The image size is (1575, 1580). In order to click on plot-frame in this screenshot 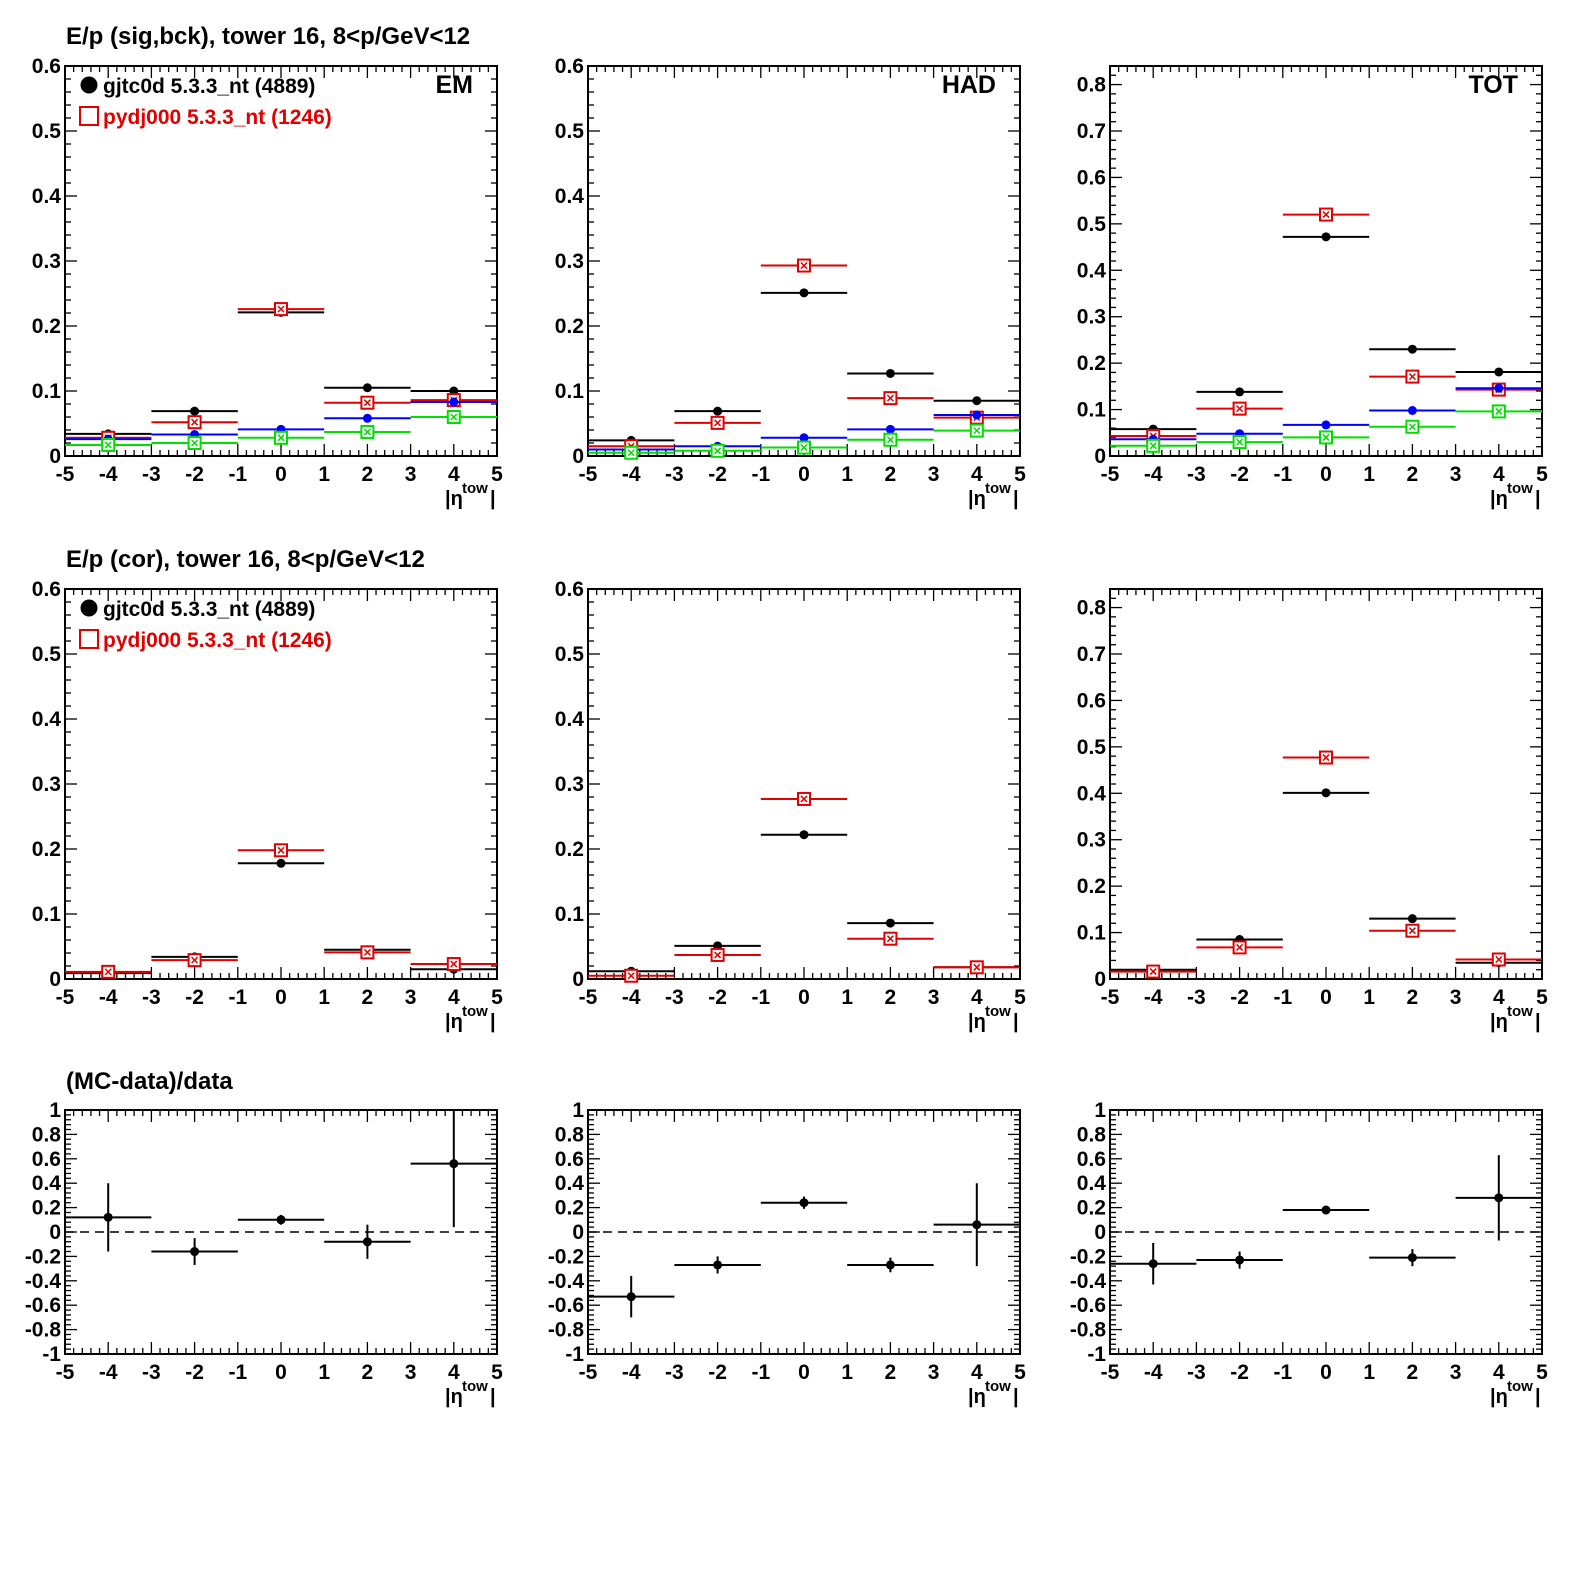, I will do `click(804, 784)`.